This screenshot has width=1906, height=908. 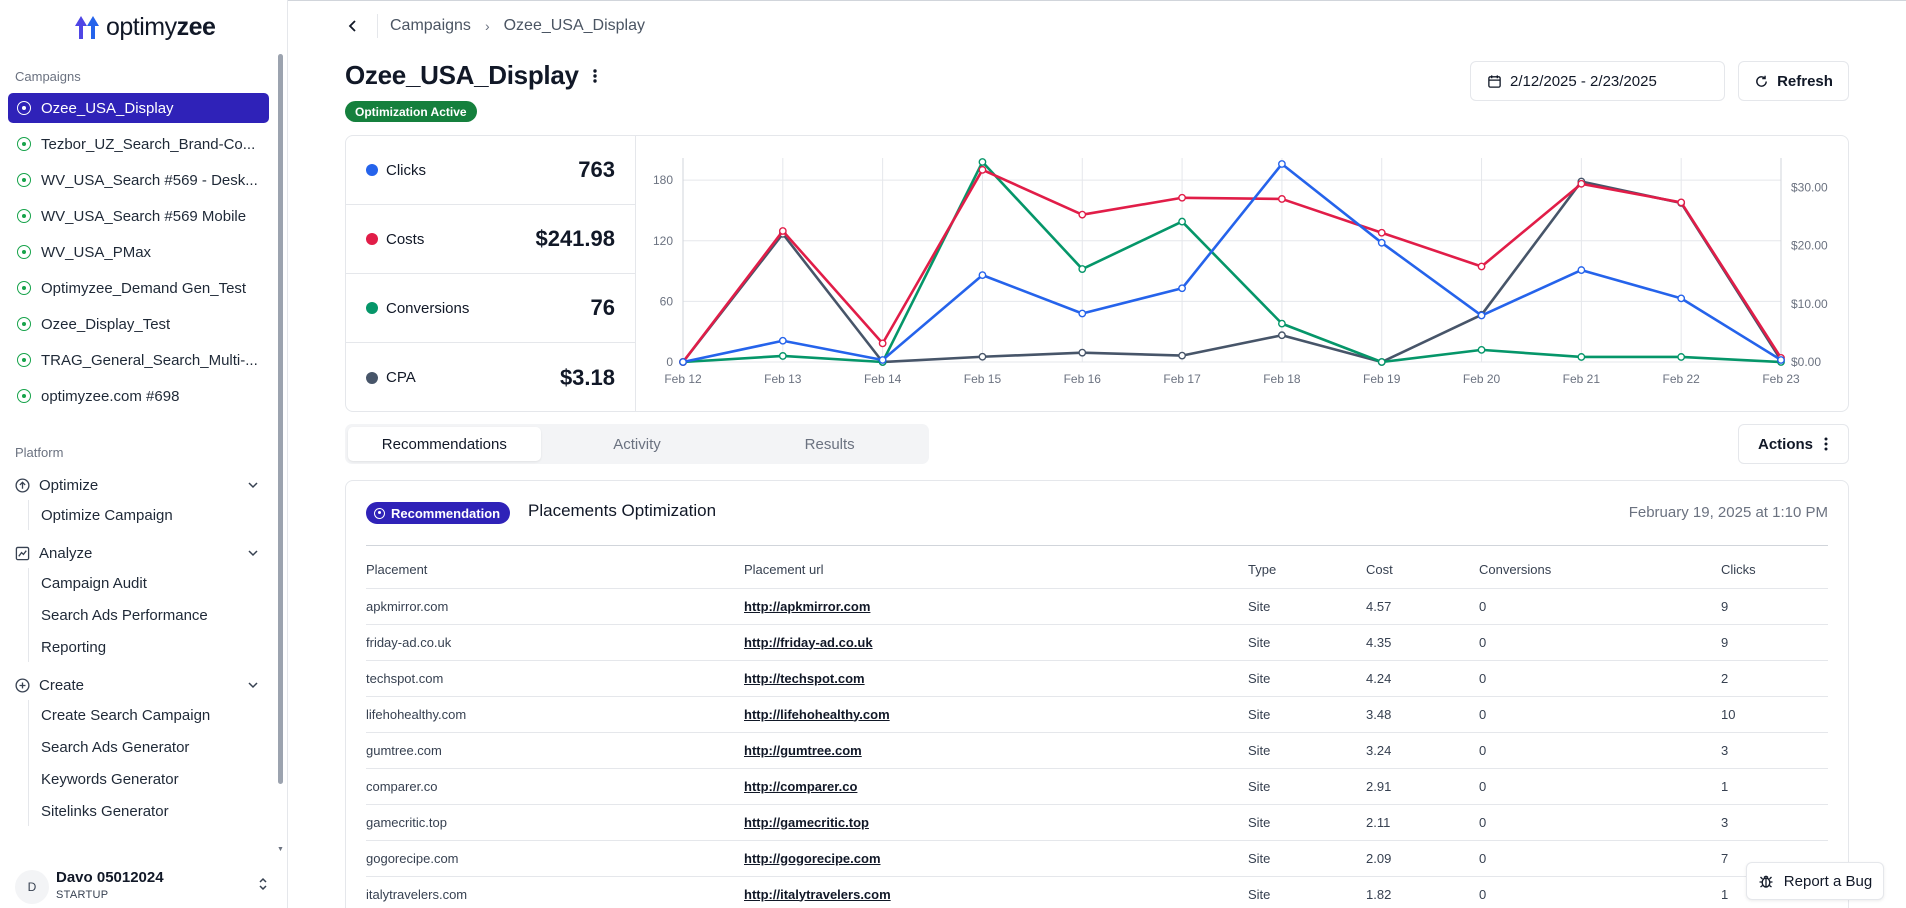 I want to click on nav-group-create: Create, so click(x=137, y=685).